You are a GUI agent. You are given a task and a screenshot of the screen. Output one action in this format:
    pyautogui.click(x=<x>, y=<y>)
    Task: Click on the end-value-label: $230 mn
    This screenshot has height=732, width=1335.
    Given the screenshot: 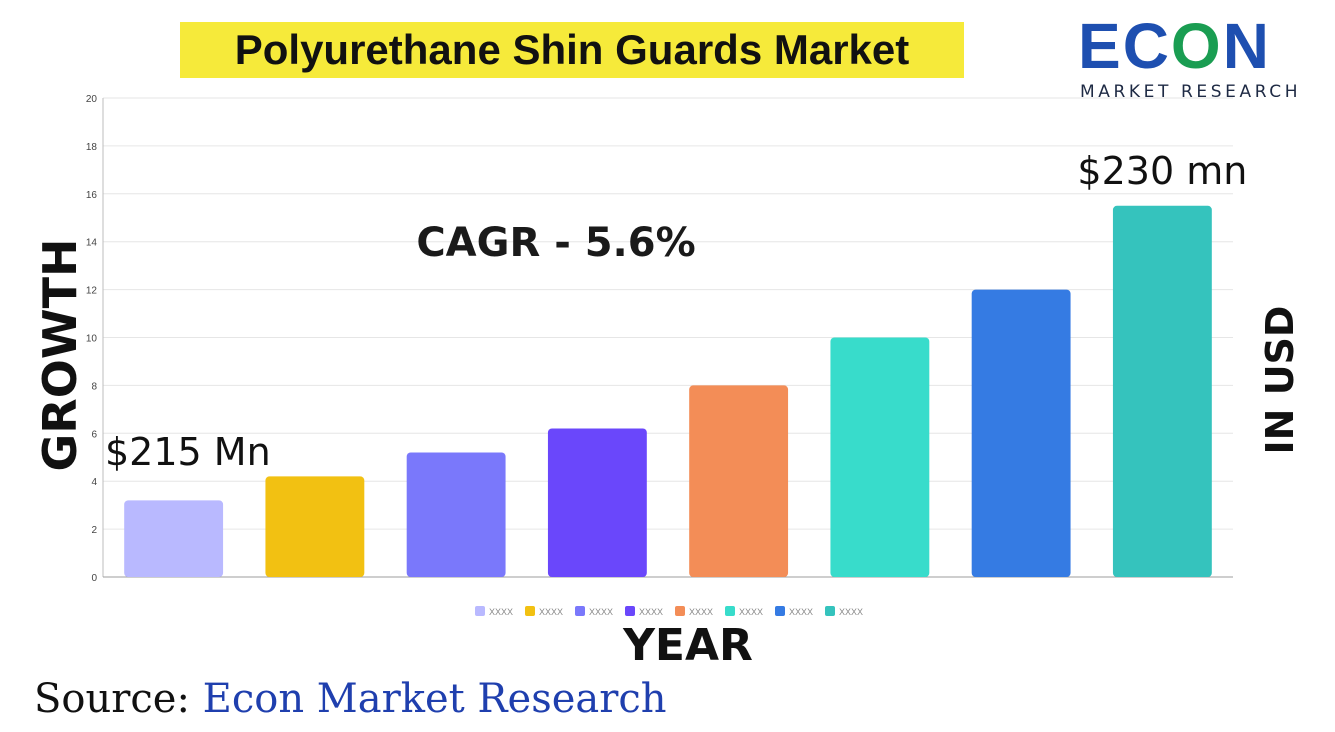 What is the action you would take?
    pyautogui.click(x=1162, y=171)
    